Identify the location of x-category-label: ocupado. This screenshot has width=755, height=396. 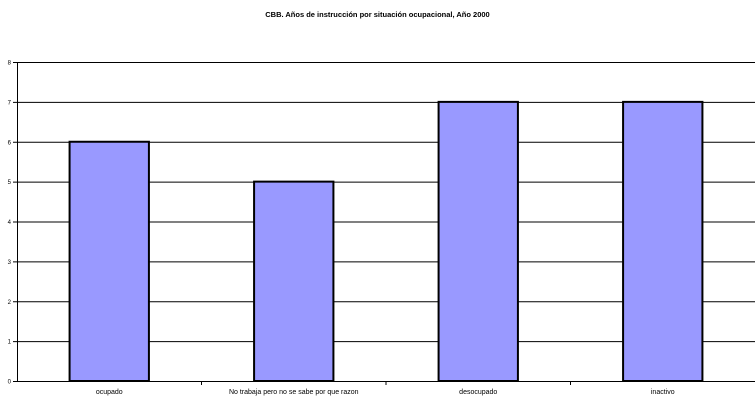
(109, 392).